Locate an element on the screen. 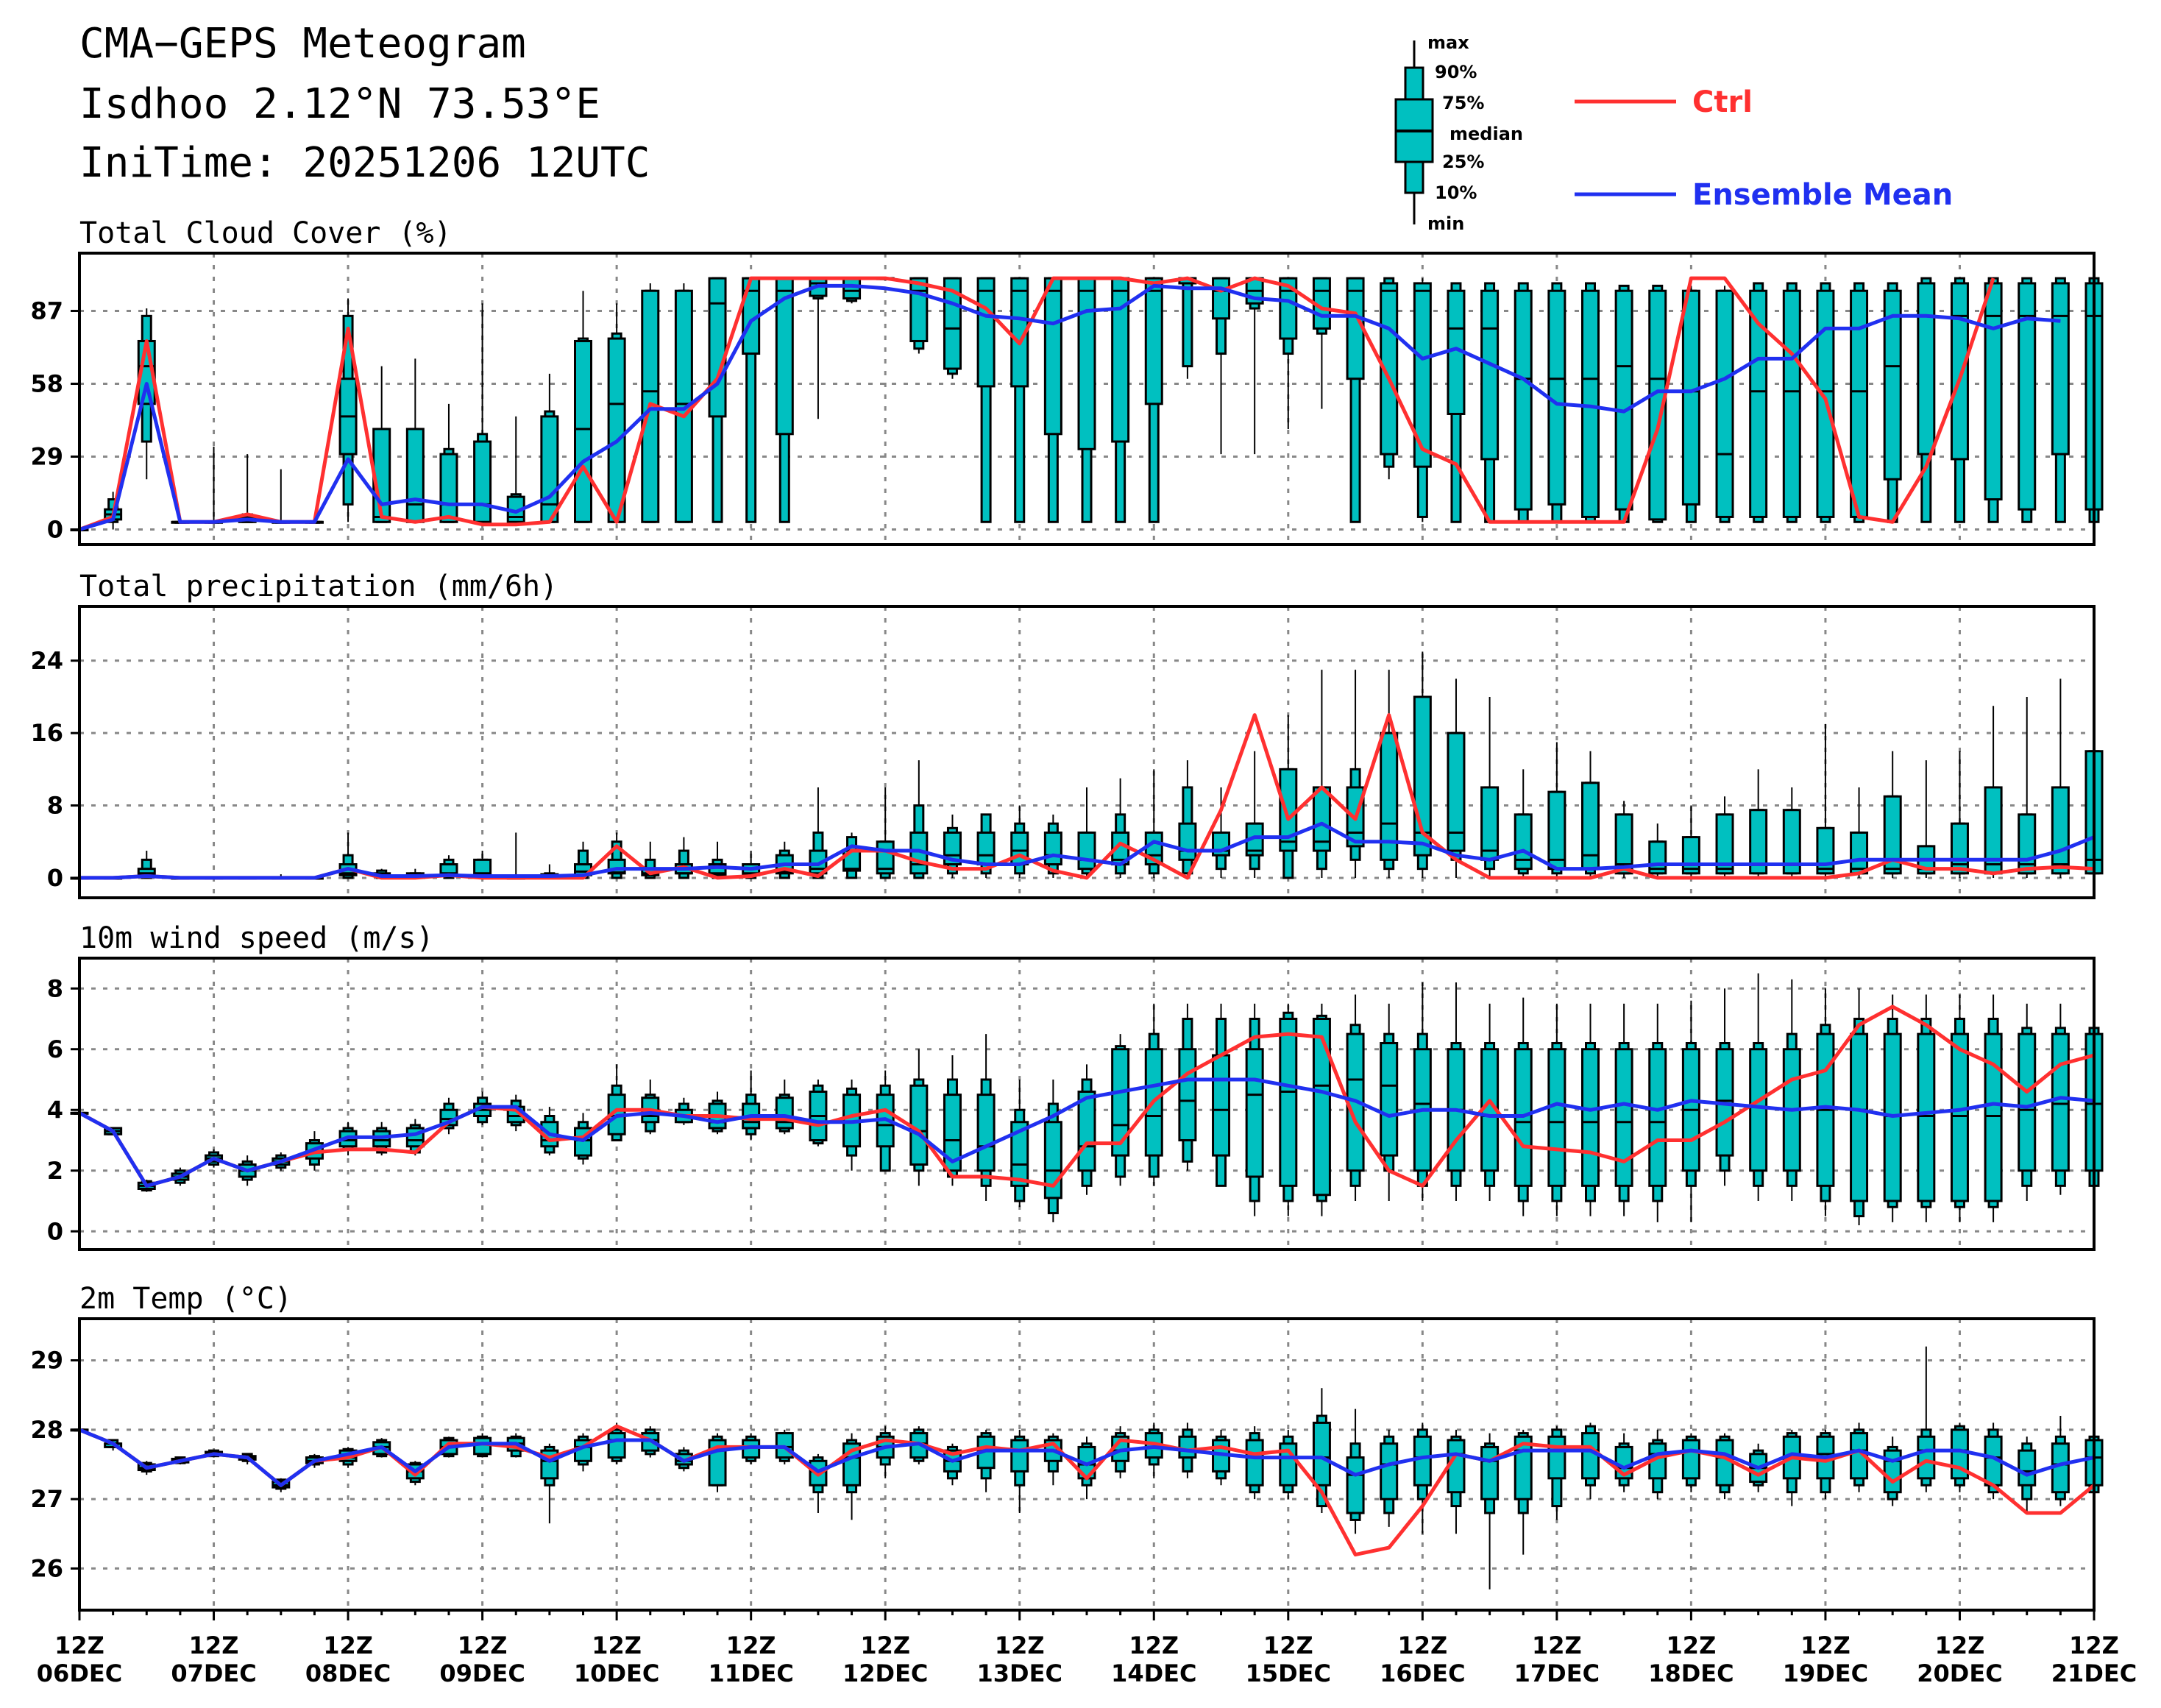 This screenshot has height=1708, width=2161. y-tick-label: 28 is located at coordinates (46, 1430).